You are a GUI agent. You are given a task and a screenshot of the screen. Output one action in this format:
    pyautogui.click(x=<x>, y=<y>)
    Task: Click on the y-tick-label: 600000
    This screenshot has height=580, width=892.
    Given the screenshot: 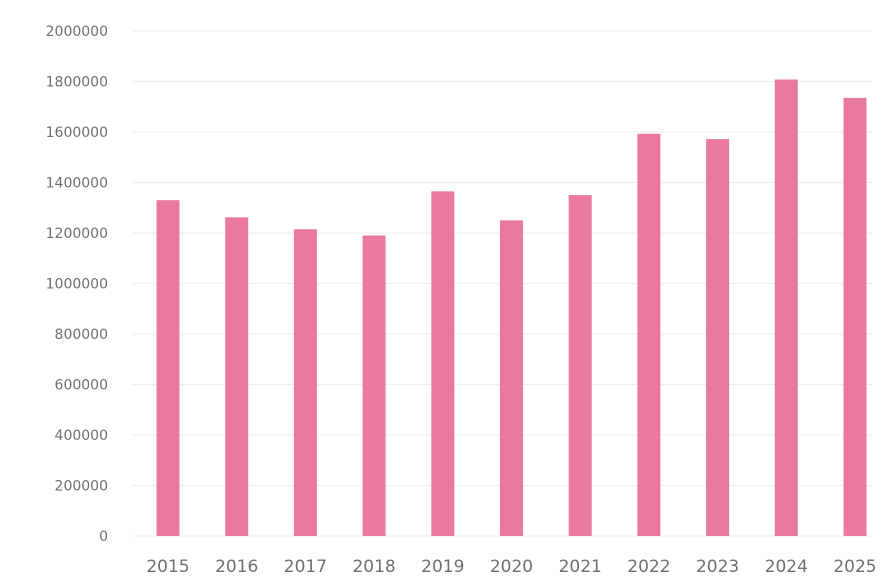 What is the action you would take?
    pyautogui.click(x=81, y=386)
    